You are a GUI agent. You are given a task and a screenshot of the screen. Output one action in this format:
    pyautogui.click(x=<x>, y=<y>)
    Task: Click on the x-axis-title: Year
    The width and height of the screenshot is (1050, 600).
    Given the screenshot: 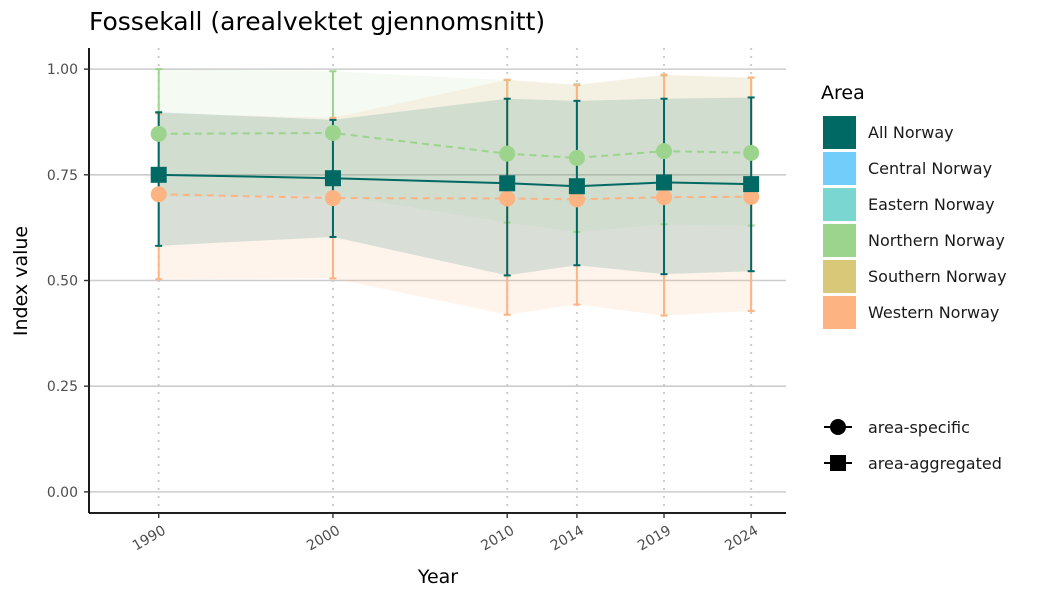 What is the action you would take?
    pyautogui.click(x=437, y=577)
    